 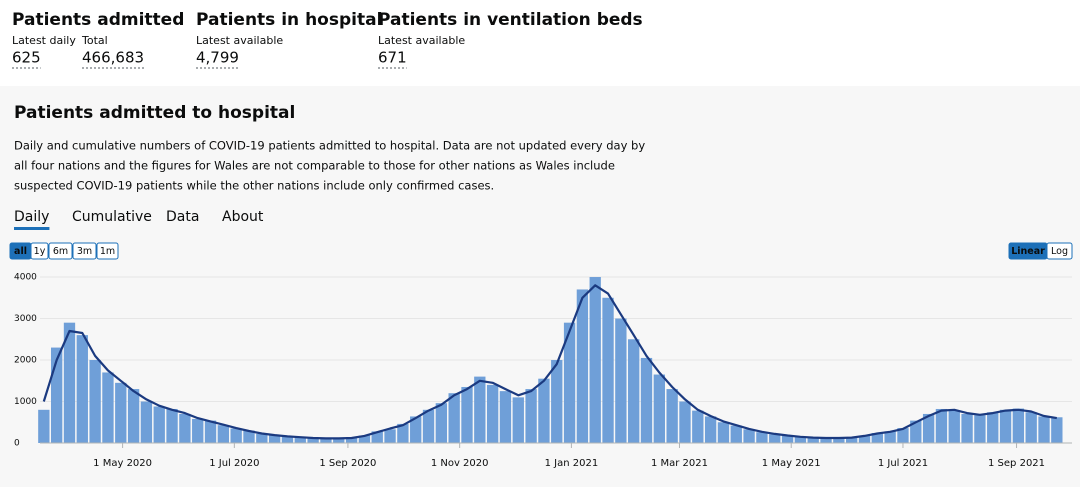 I want to click on scale-label: Log, so click(x=1059, y=251).